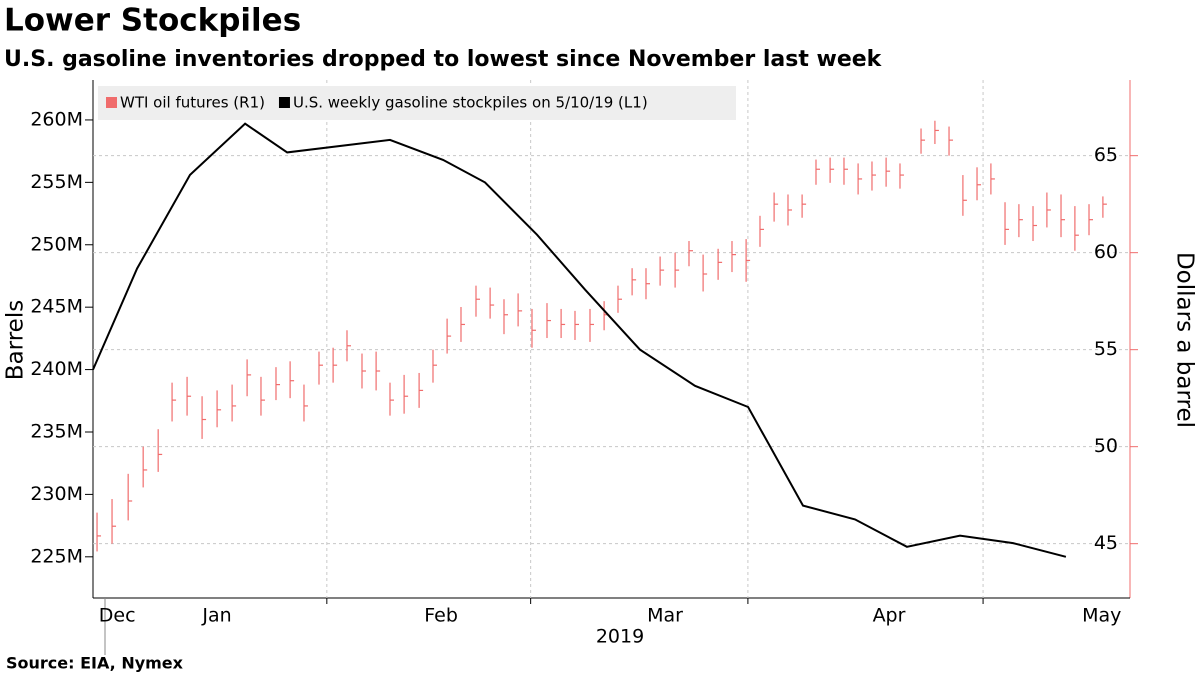 The image size is (1200, 675). I want to click on x-tick-label: Mar, so click(665, 616).